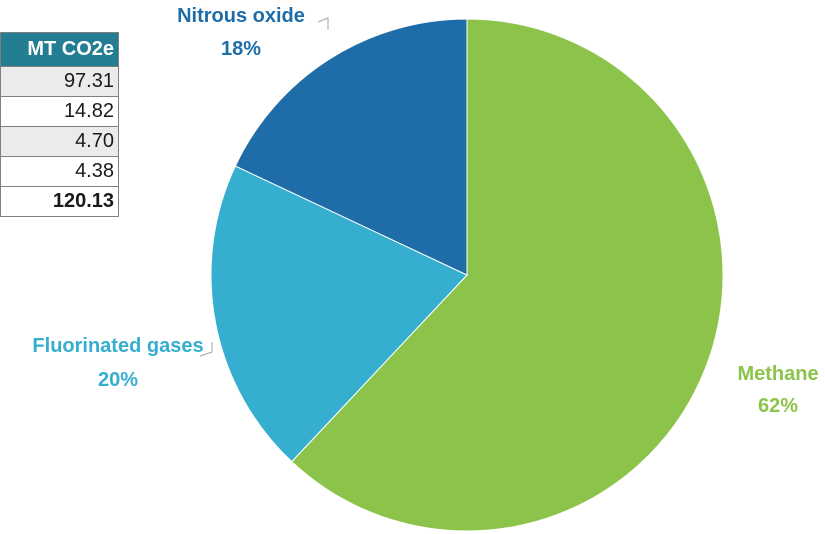 The height and width of the screenshot is (534, 825). I want to click on table-cell: 4.70, so click(59, 141).